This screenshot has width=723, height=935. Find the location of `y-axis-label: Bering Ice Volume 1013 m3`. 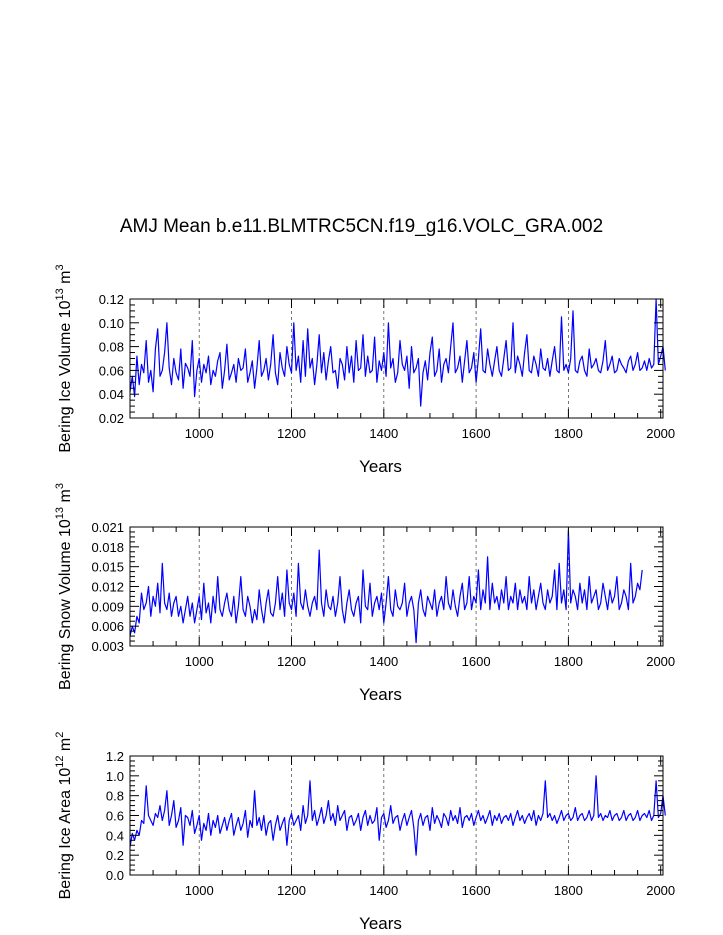

y-axis-label: Bering Ice Volume 1013 m3 is located at coordinates (64, 358).